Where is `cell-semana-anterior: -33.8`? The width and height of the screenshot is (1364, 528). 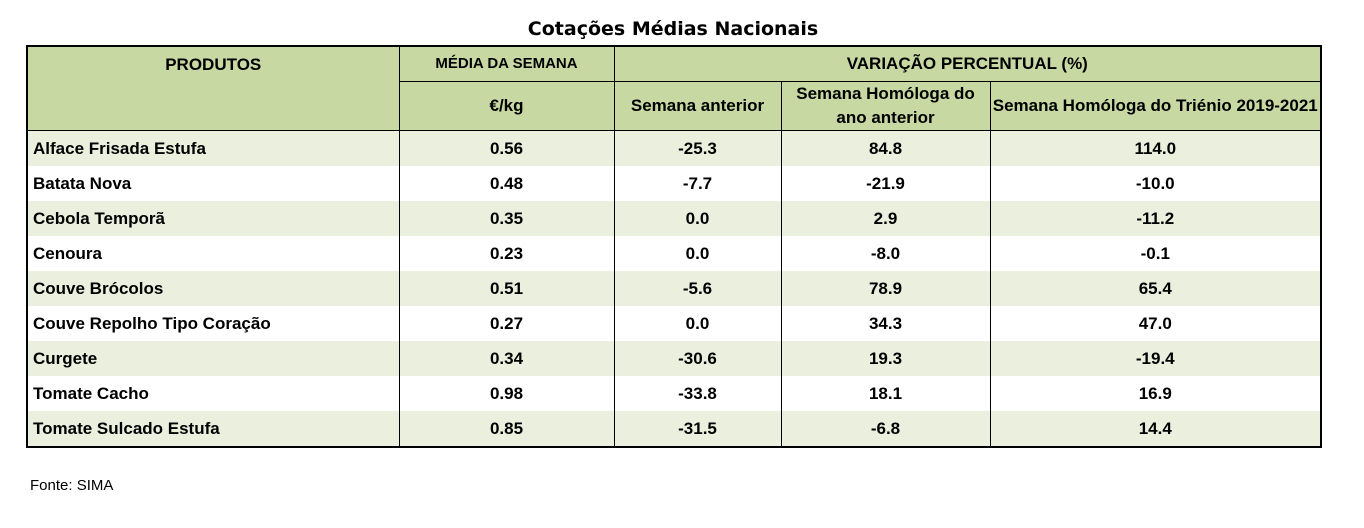
cell-semana-anterior: -33.8 is located at coordinates (697, 393).